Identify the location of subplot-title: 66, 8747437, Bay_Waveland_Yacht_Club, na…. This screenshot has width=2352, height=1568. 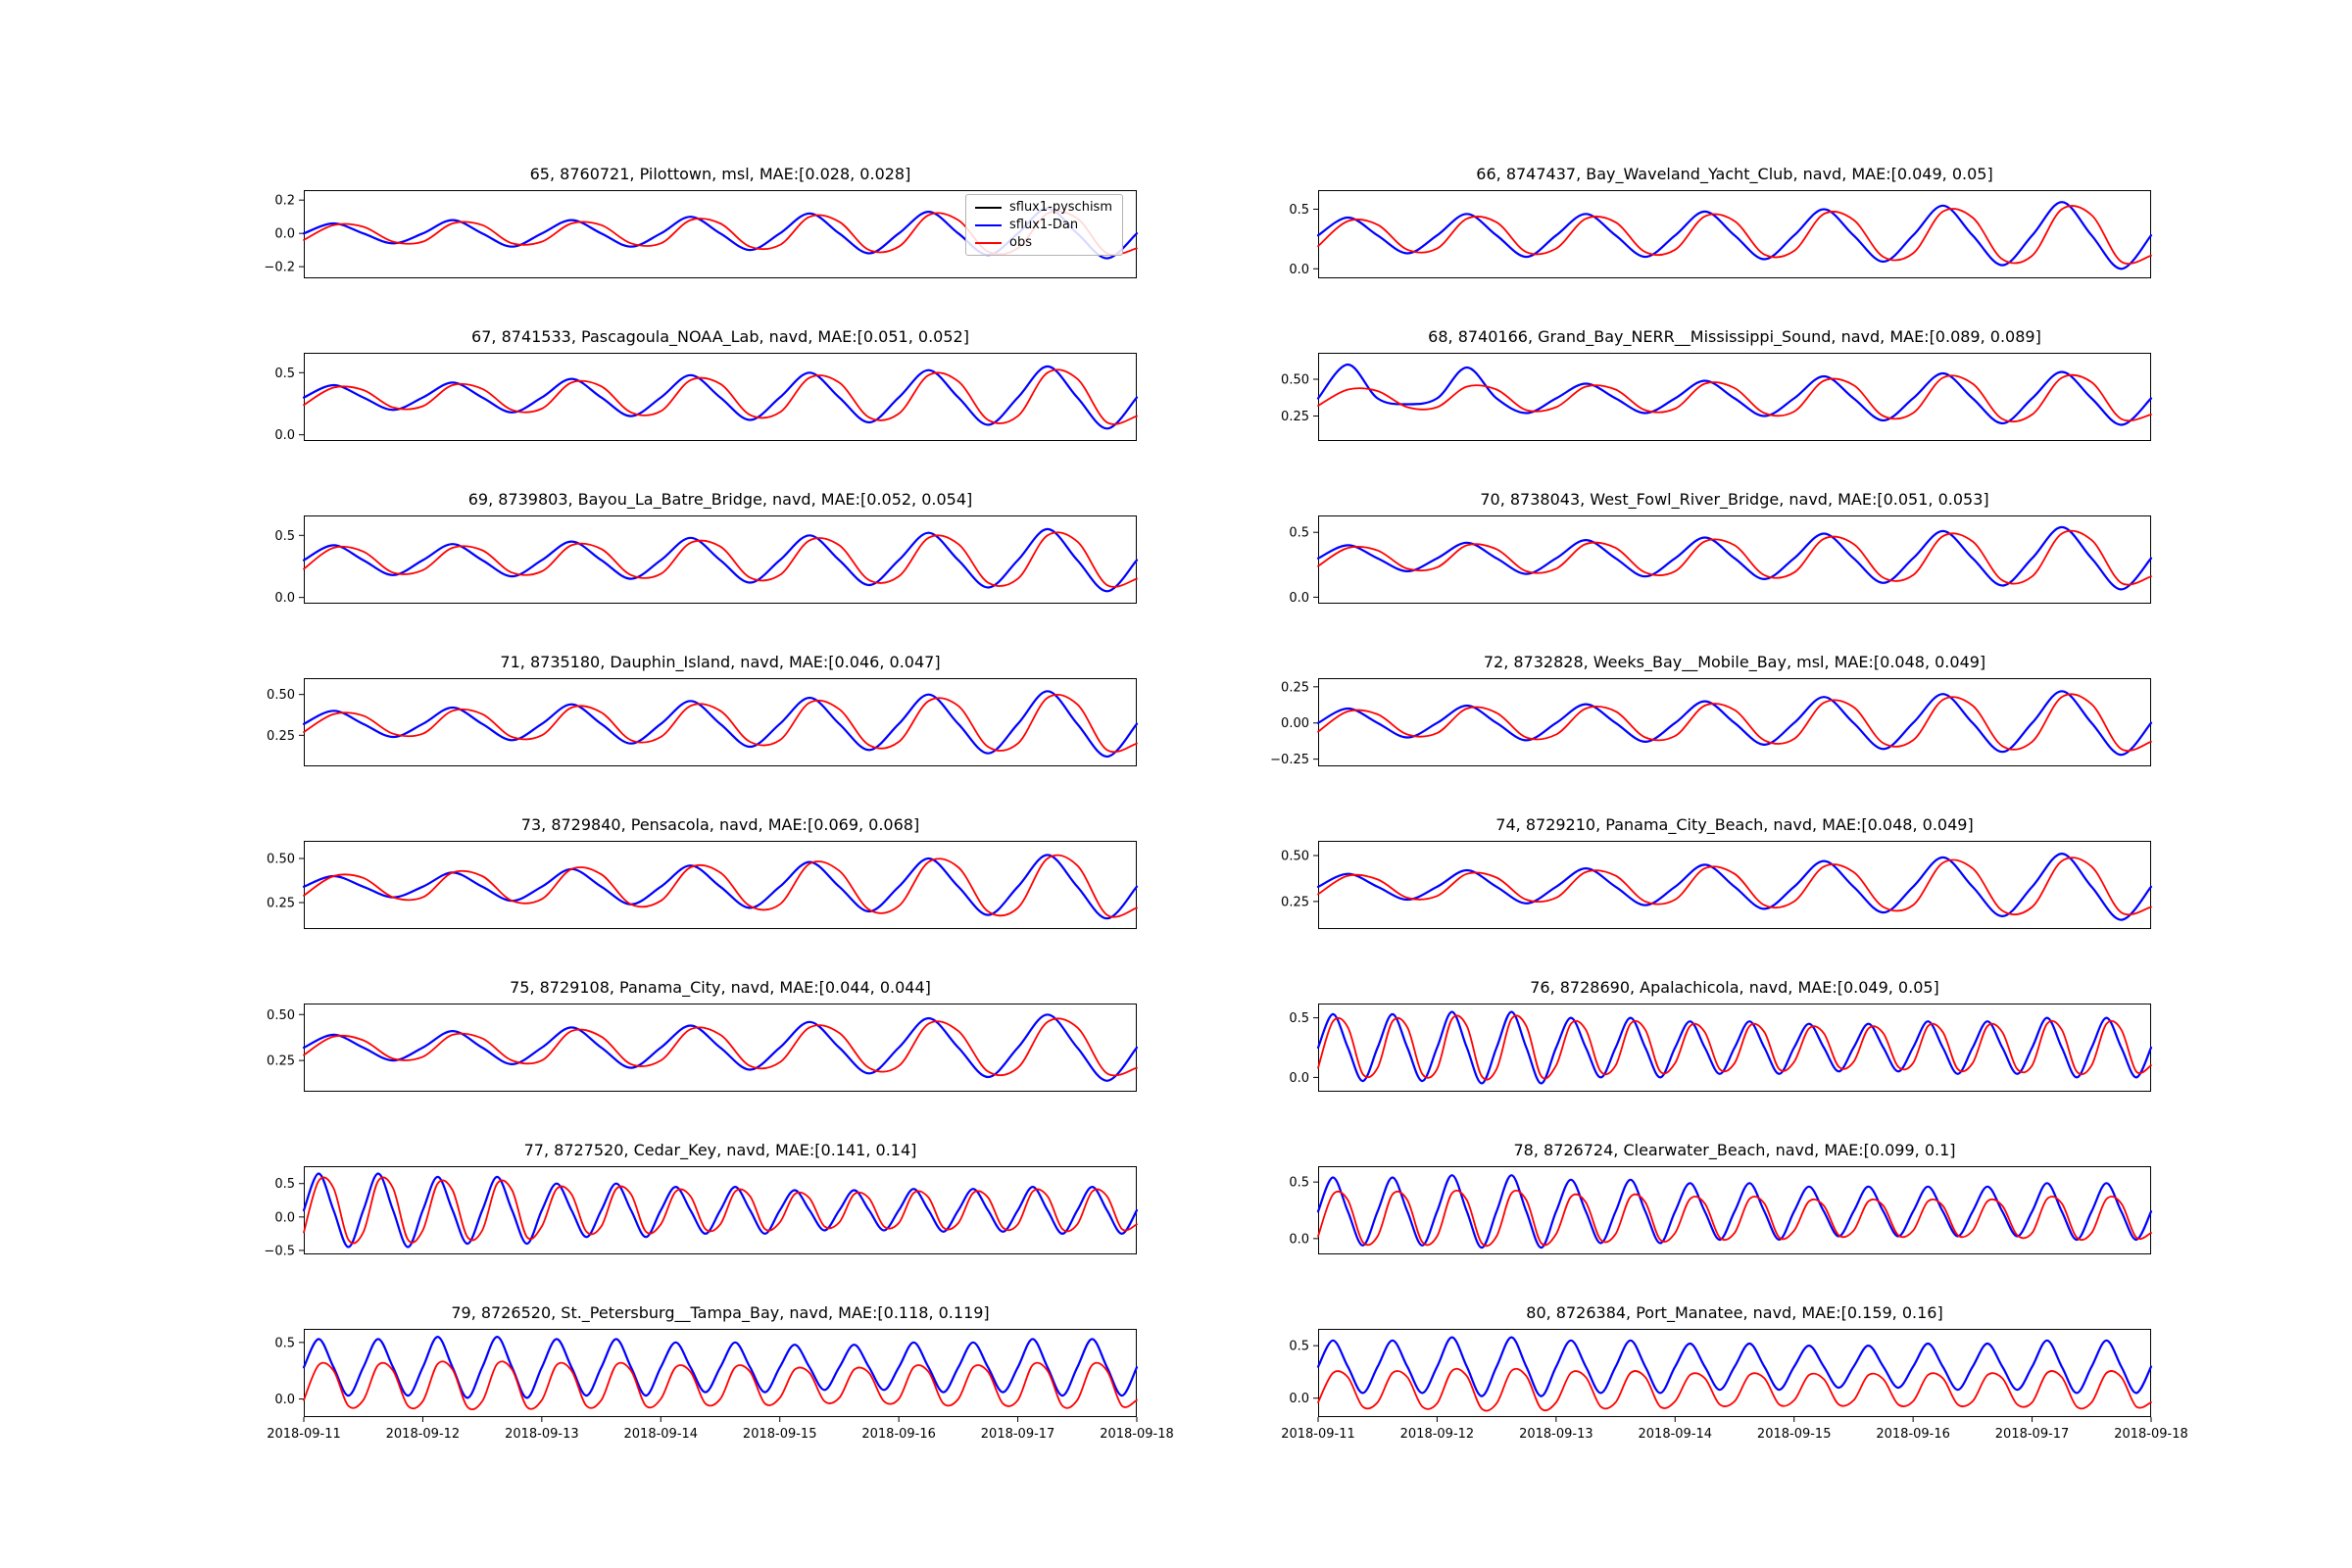
(1734, 174).